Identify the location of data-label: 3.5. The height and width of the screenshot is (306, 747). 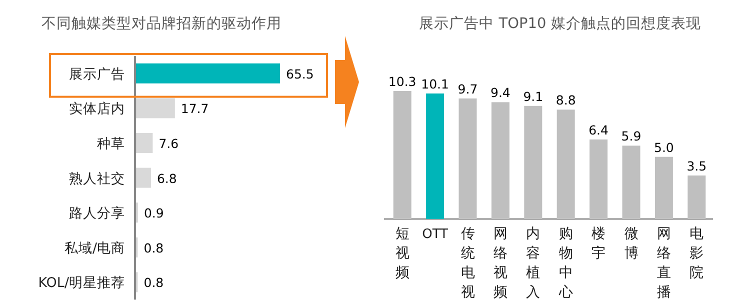
(696, 166).